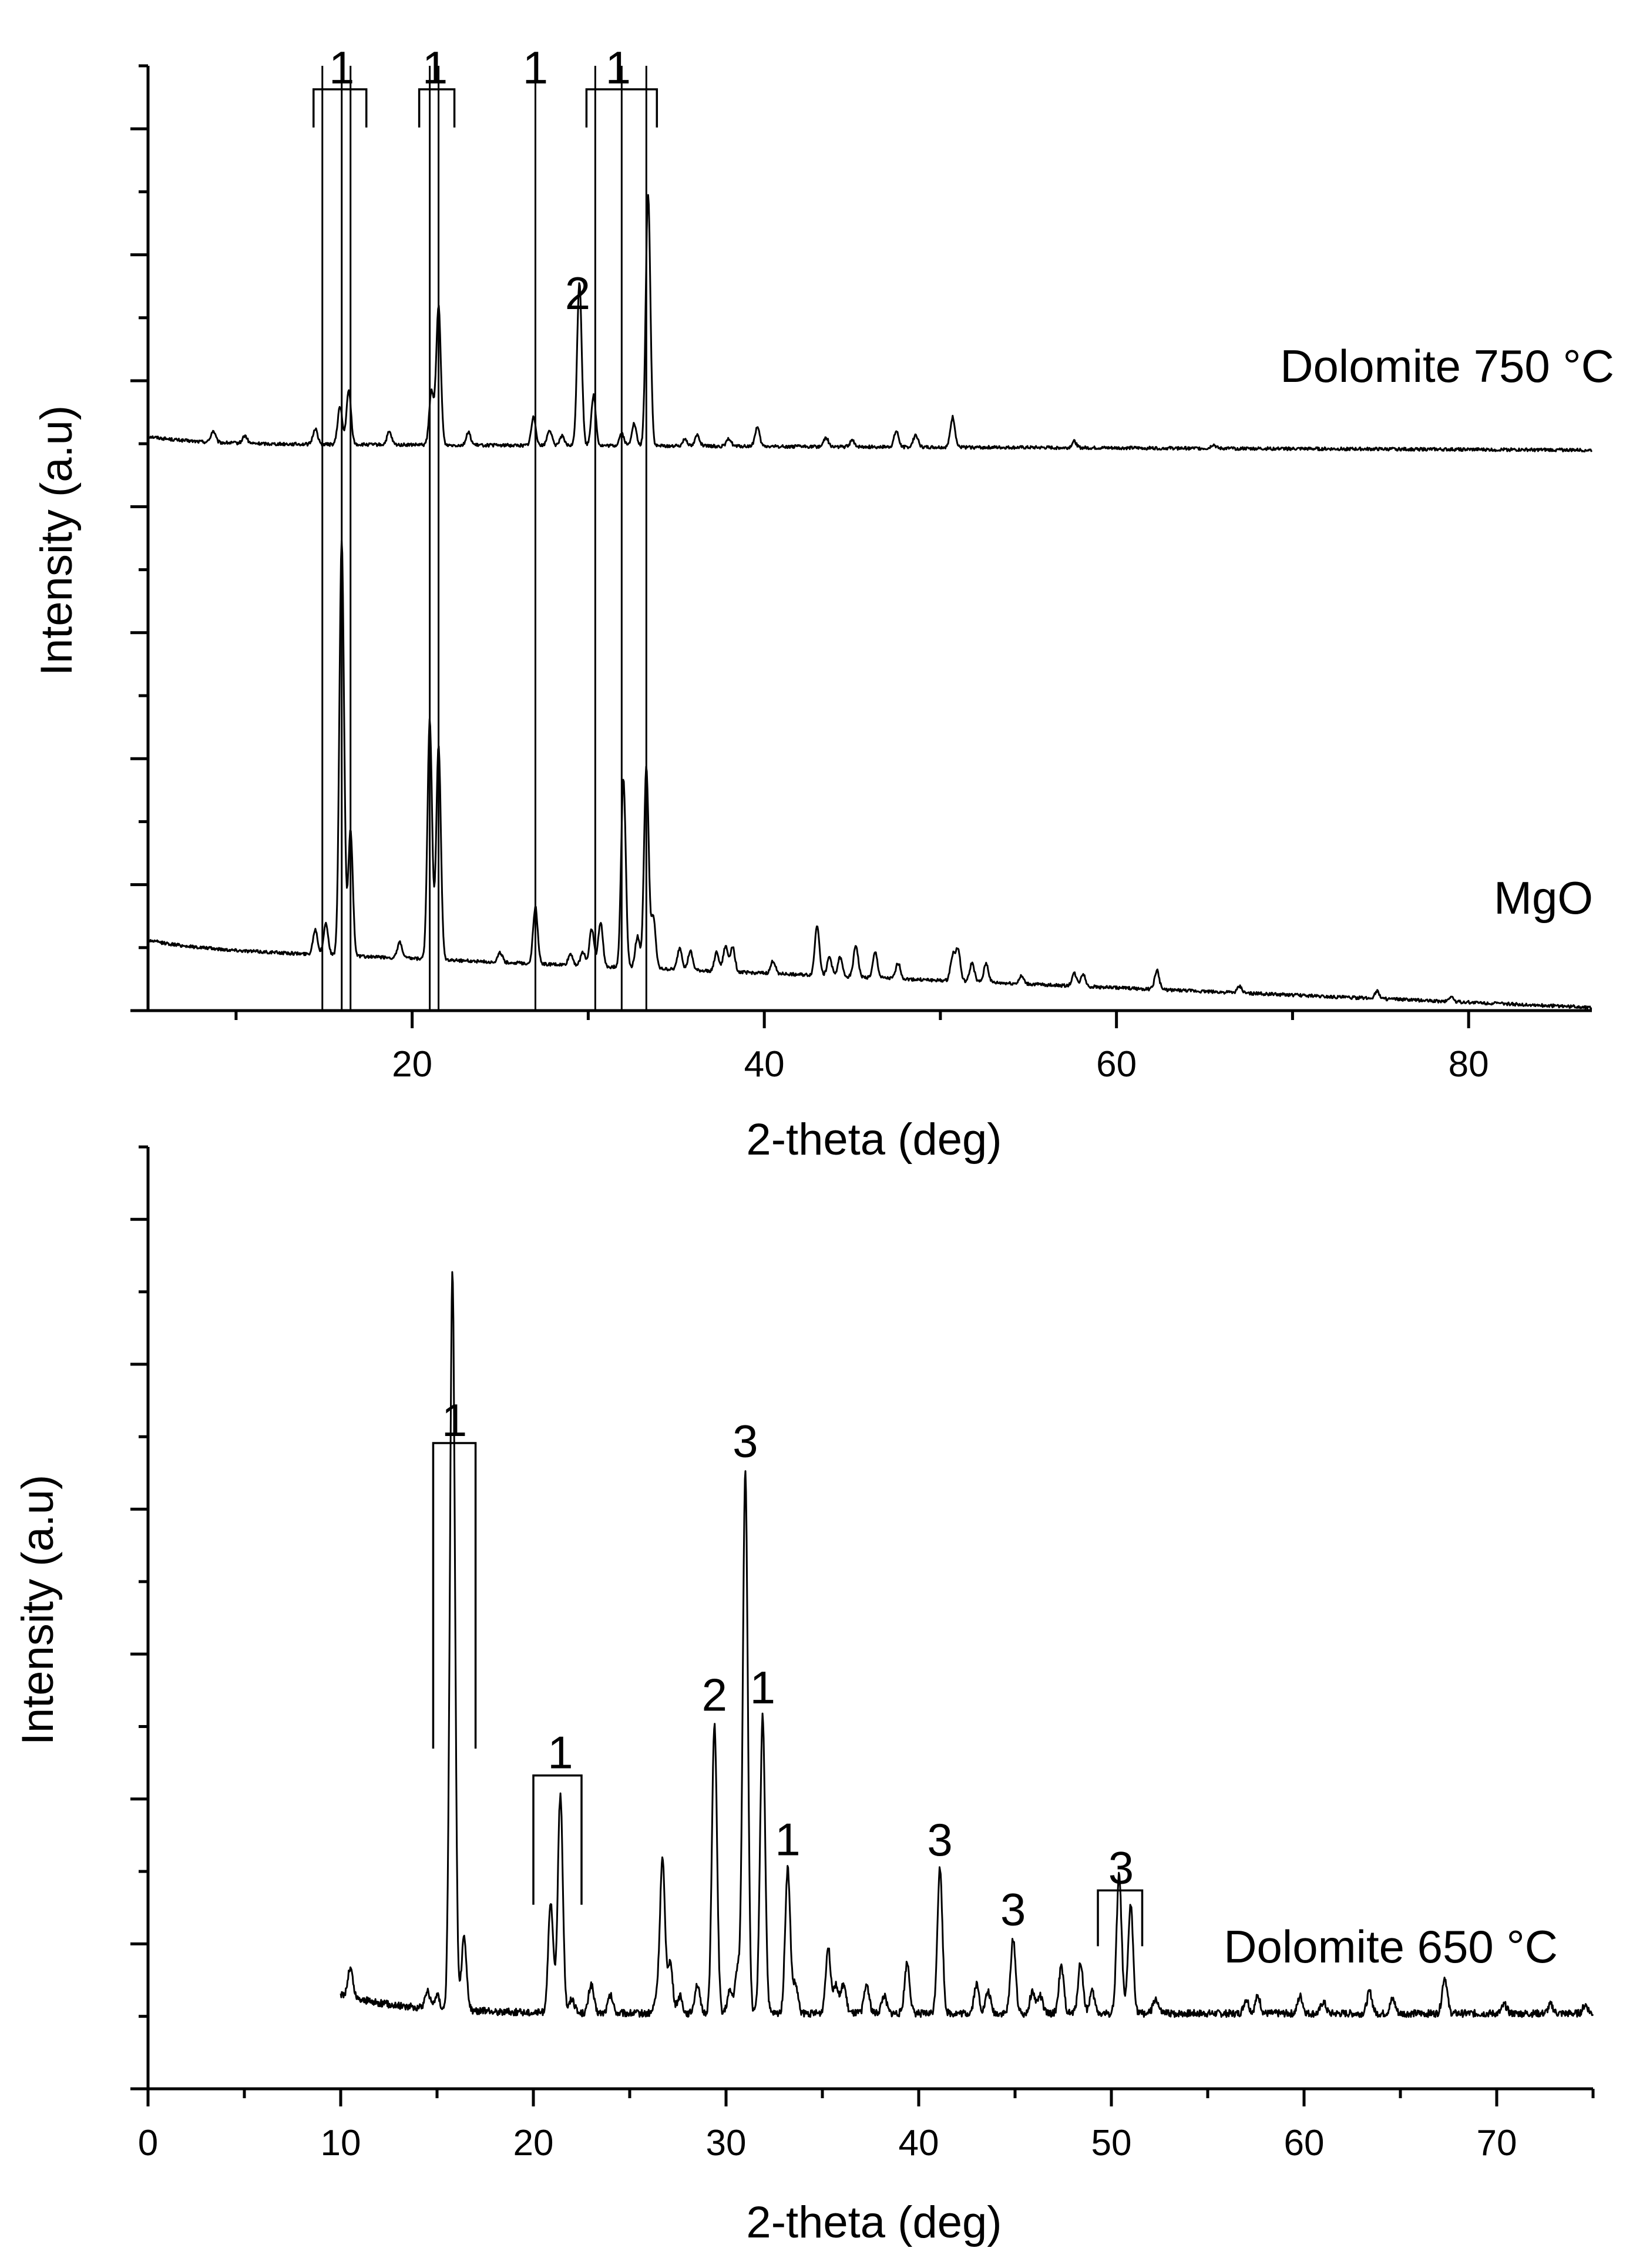 Image resolution: width=1633 pixels, height=2268 pixels. What do you see at coordinates (148, 2143) in the screenshot?
I see `x-tick-label: 0` at bounding box center [148, 2143].